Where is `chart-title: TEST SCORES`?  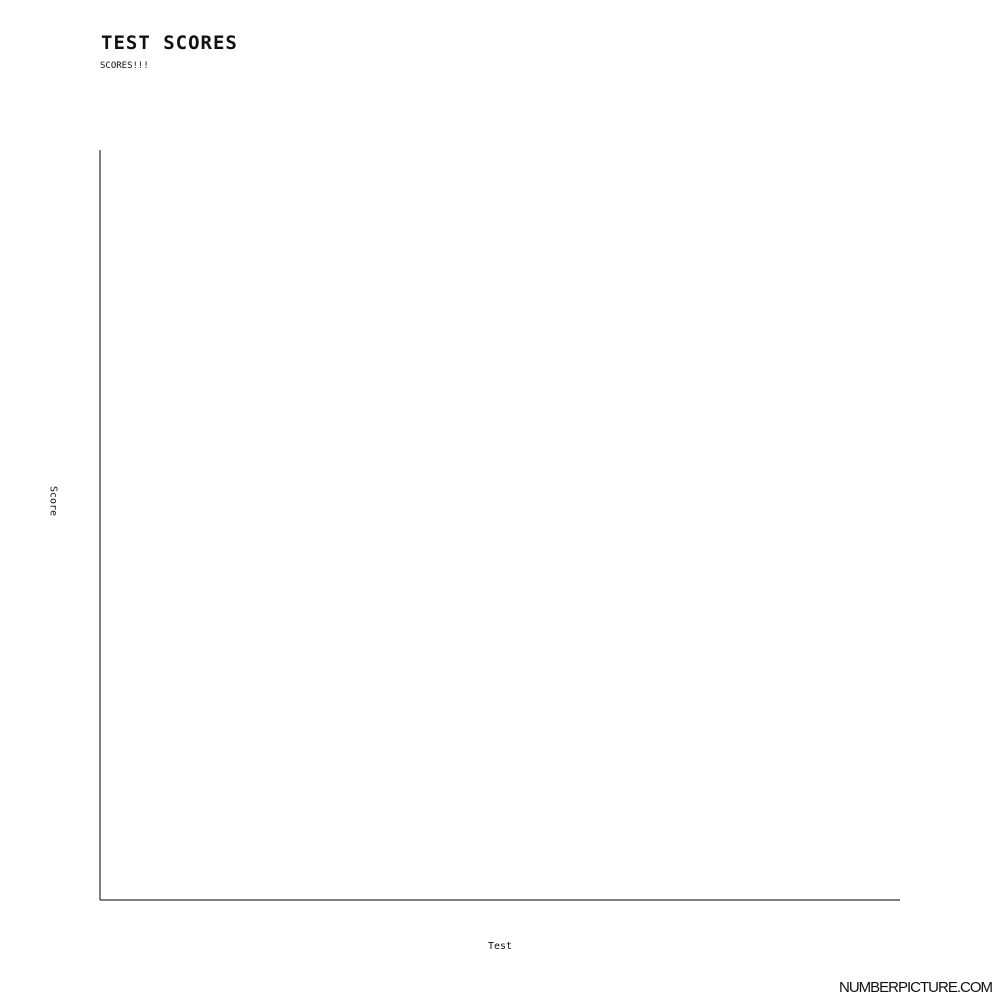
chart-title: TEST SCORES is located at coordinates (169, 43).